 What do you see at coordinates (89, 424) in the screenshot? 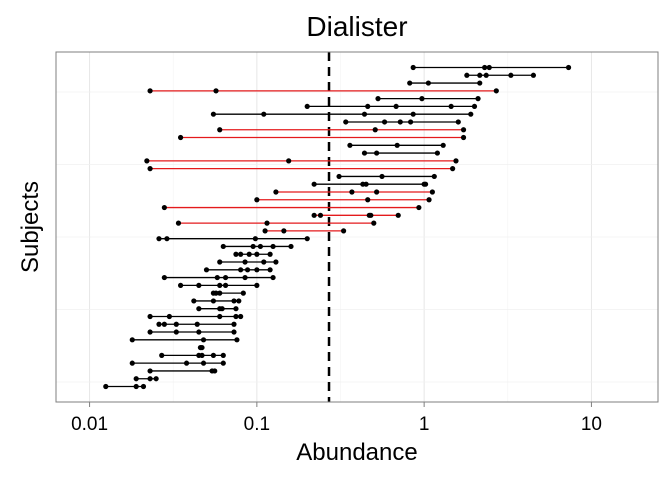
I see `x-tick-label: 0.01` at bounding box center [89, 424].